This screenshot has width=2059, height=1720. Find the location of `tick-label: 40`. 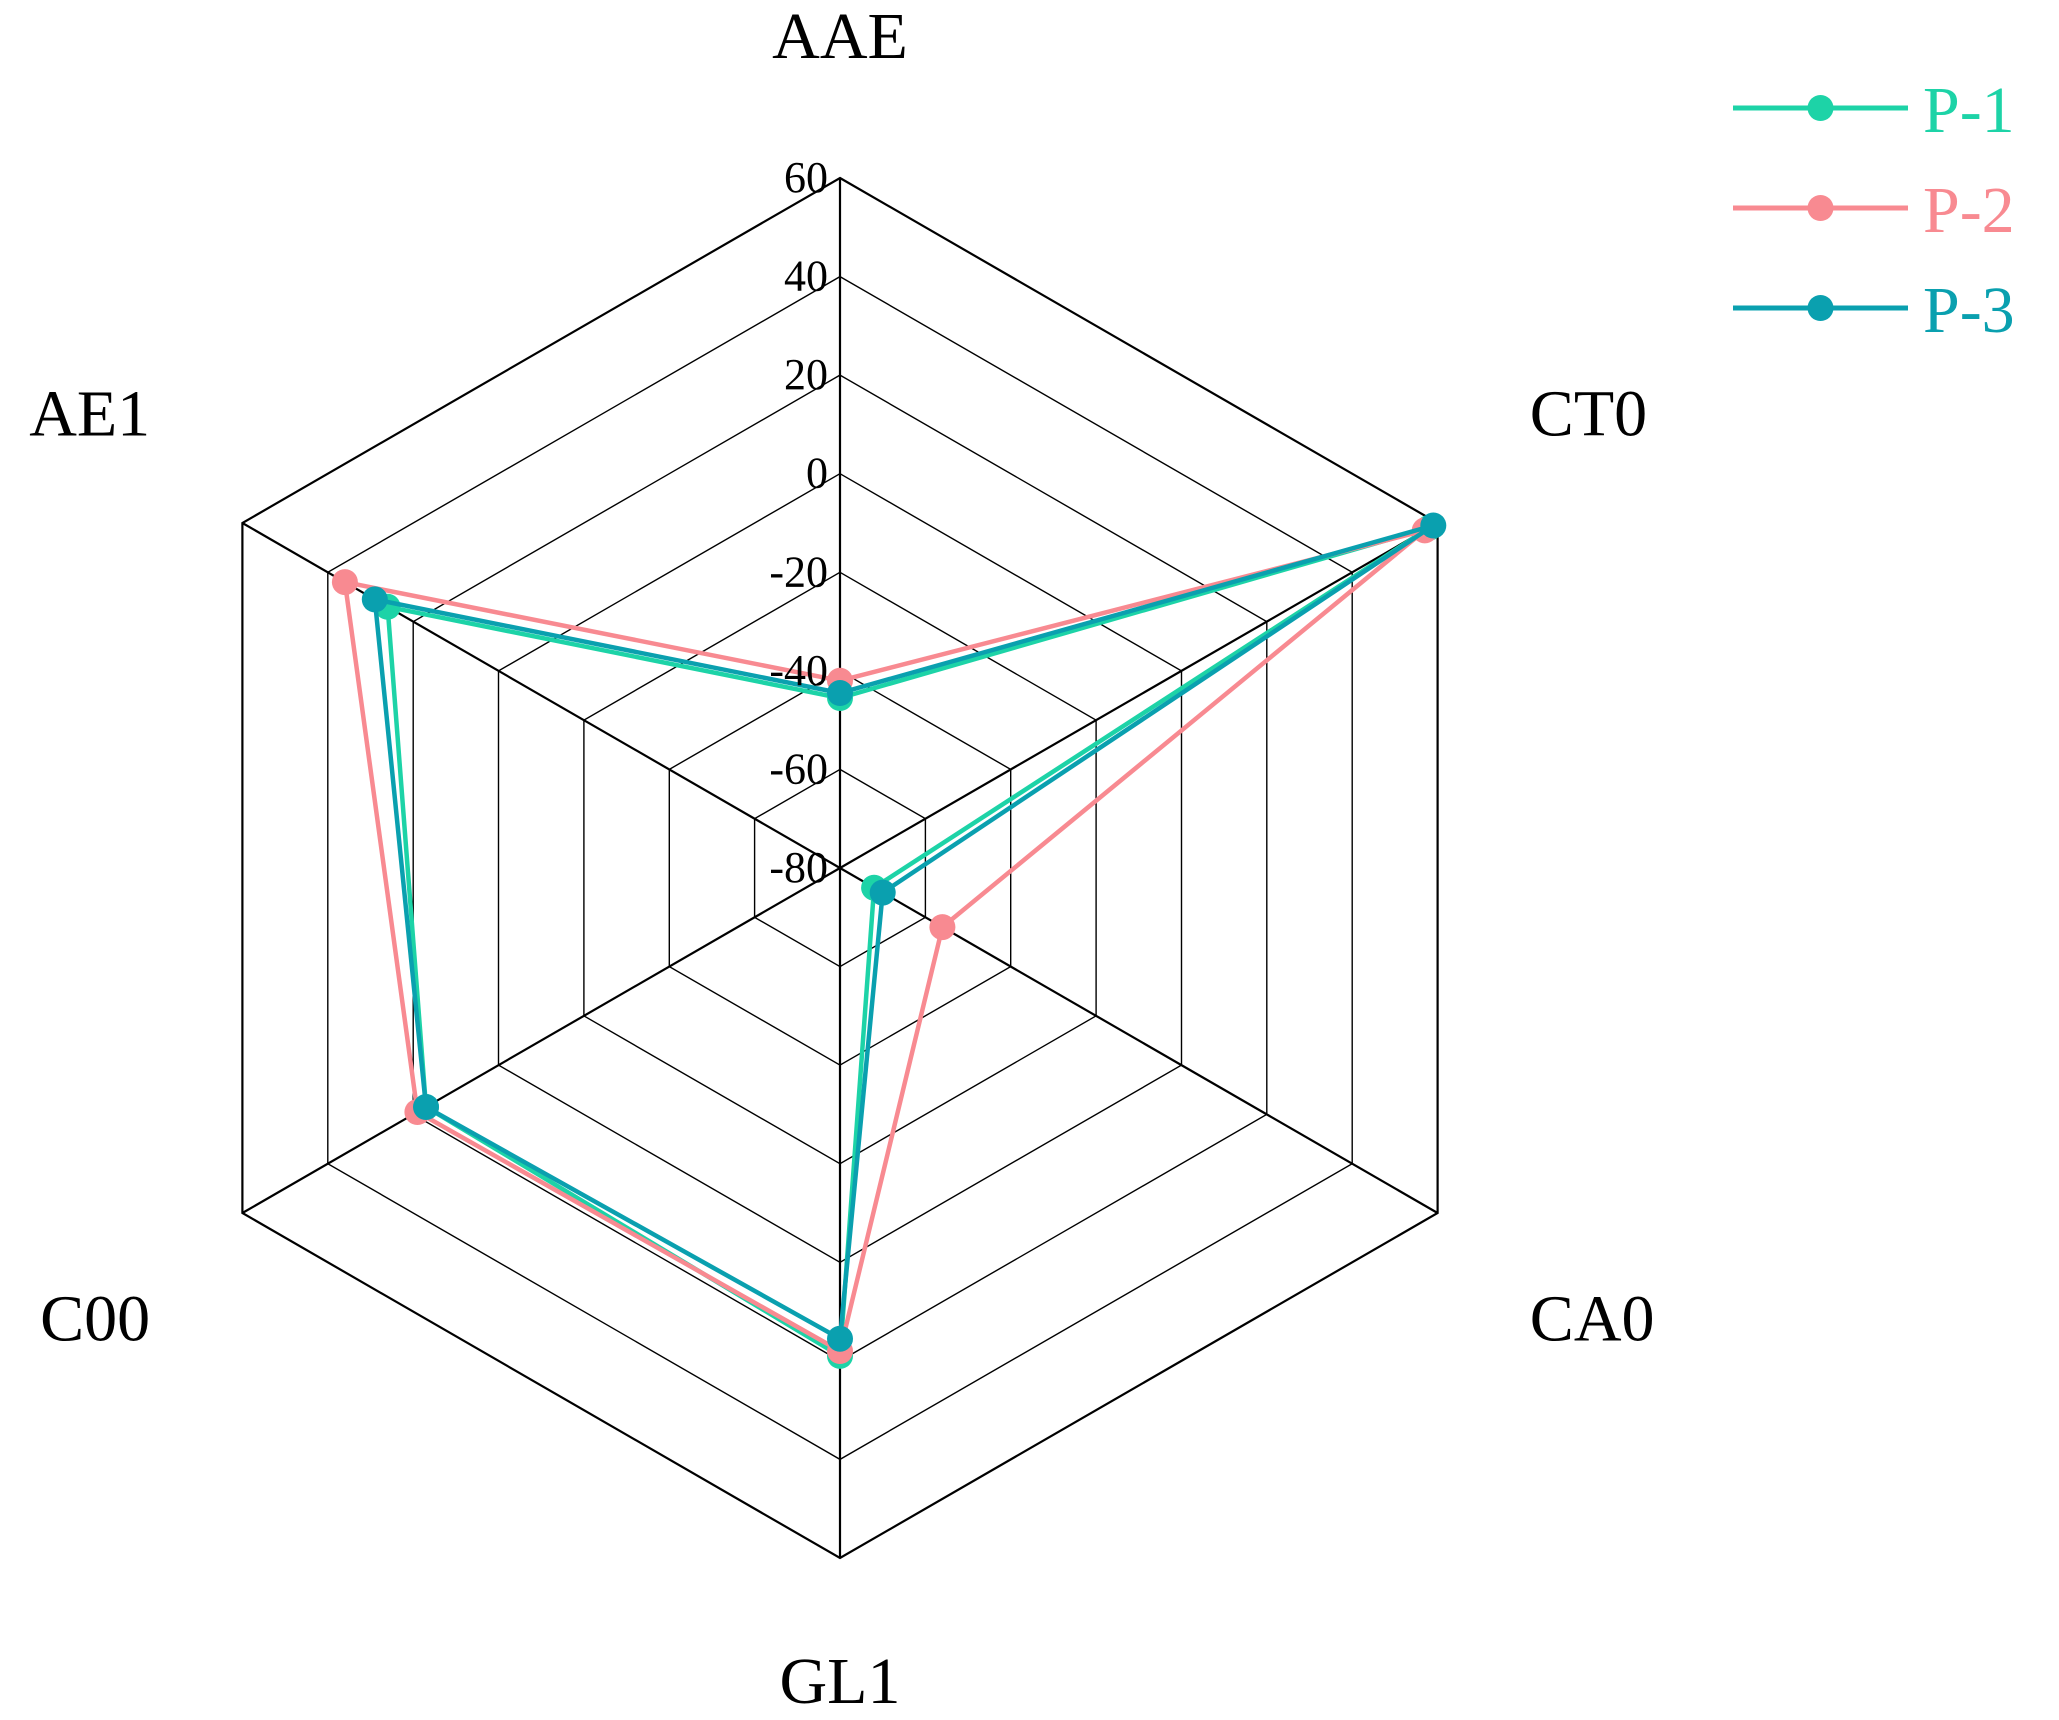

tick-label: 40 is located at coordinates (806, 276).